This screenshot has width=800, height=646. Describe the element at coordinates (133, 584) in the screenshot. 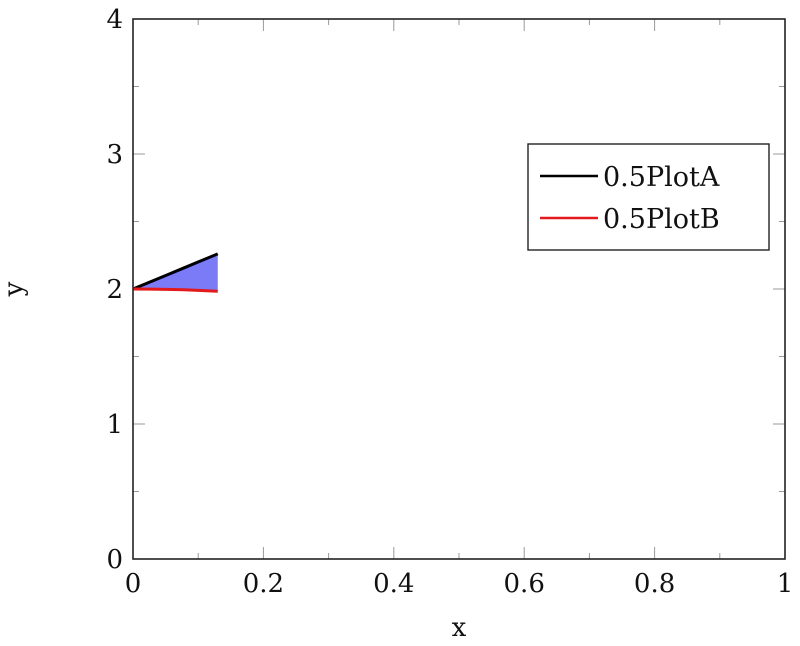

I see `x-tick-label: 0` at that location.